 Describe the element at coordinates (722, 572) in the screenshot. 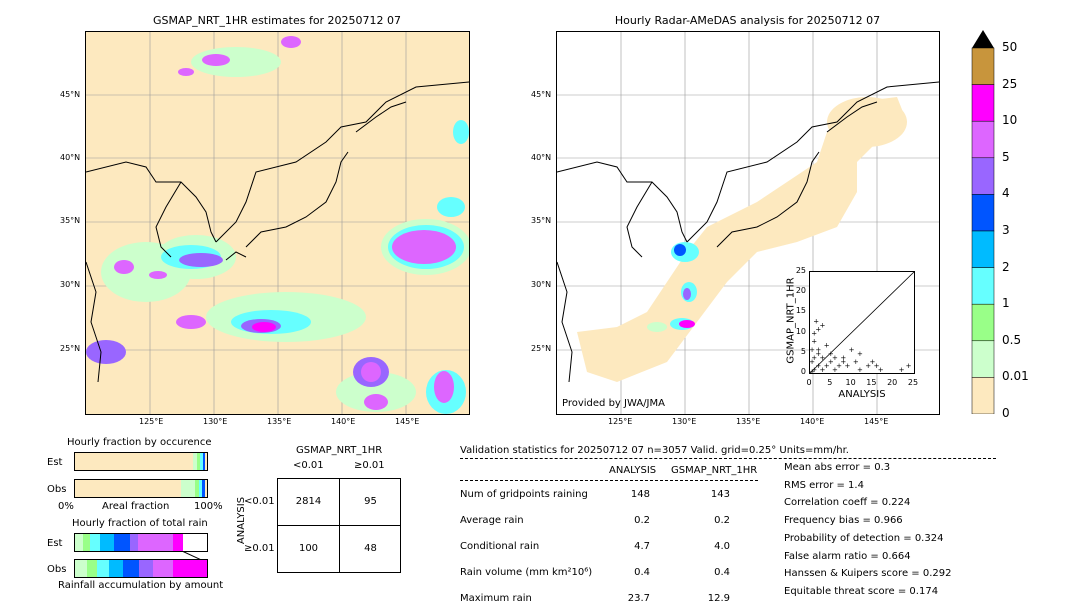

I see `validation-row-gsmap: 0.4` at that location.